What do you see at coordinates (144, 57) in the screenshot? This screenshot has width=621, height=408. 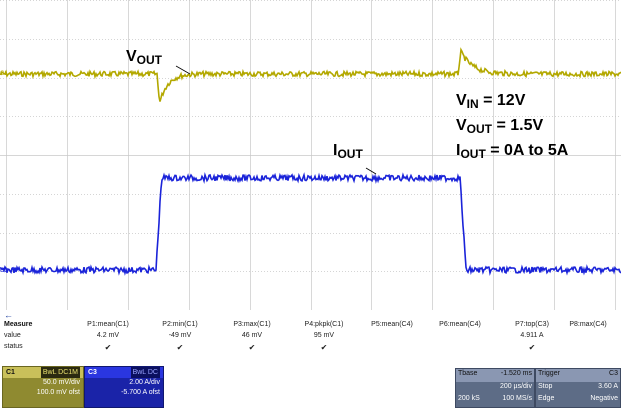 I see `vout-label: VOUT` at bounding box center [144, 57].